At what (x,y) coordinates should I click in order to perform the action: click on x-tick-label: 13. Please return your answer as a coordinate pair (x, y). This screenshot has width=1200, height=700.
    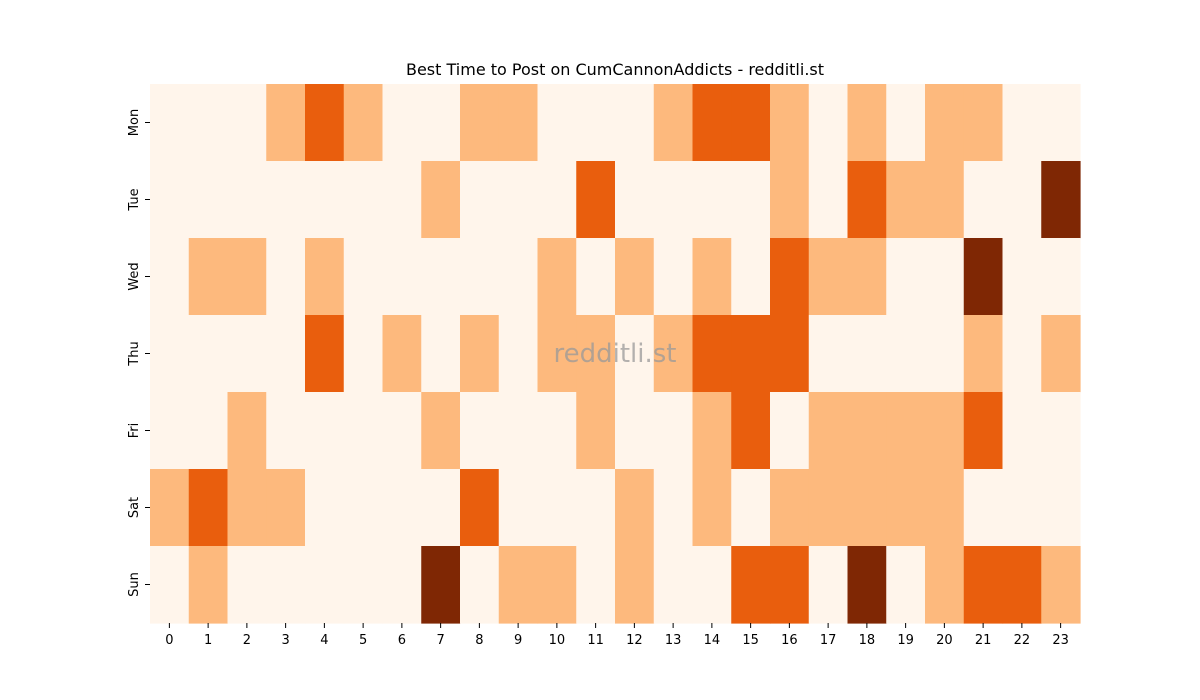
    Looking at the image, I should click on (673, 640).